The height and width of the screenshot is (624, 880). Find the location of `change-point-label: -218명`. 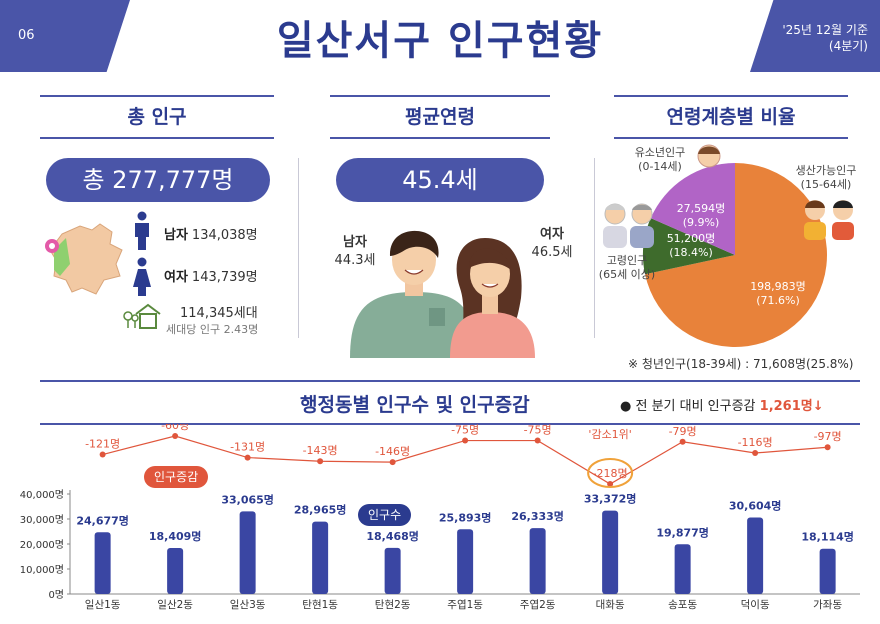

change-point-label: -218명 is located at coordinates (610, 473).